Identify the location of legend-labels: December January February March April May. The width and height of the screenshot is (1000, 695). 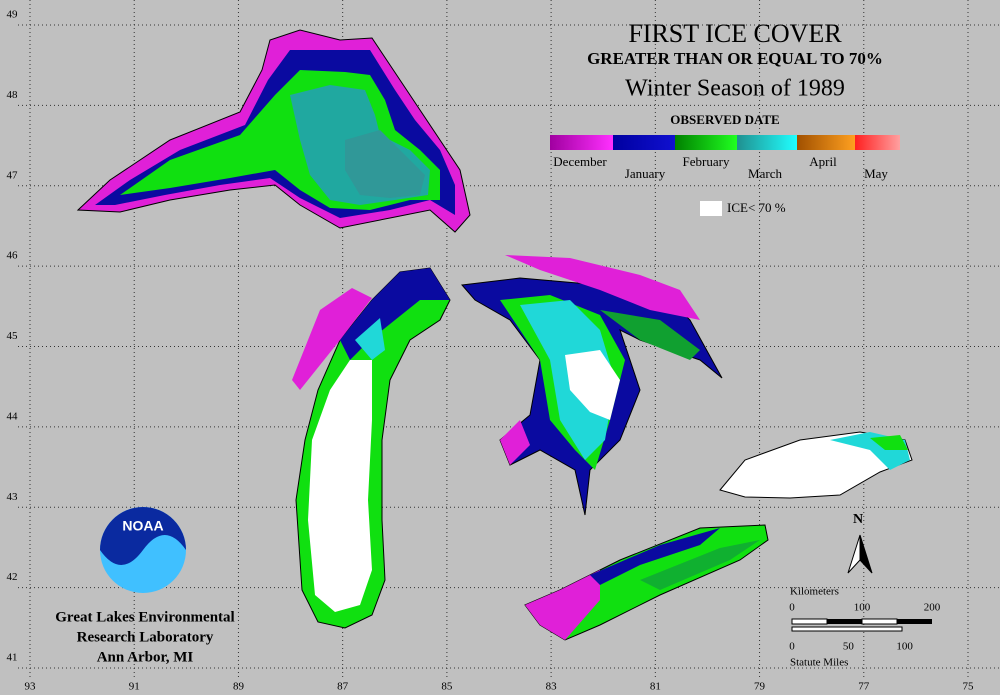
(720, 167).